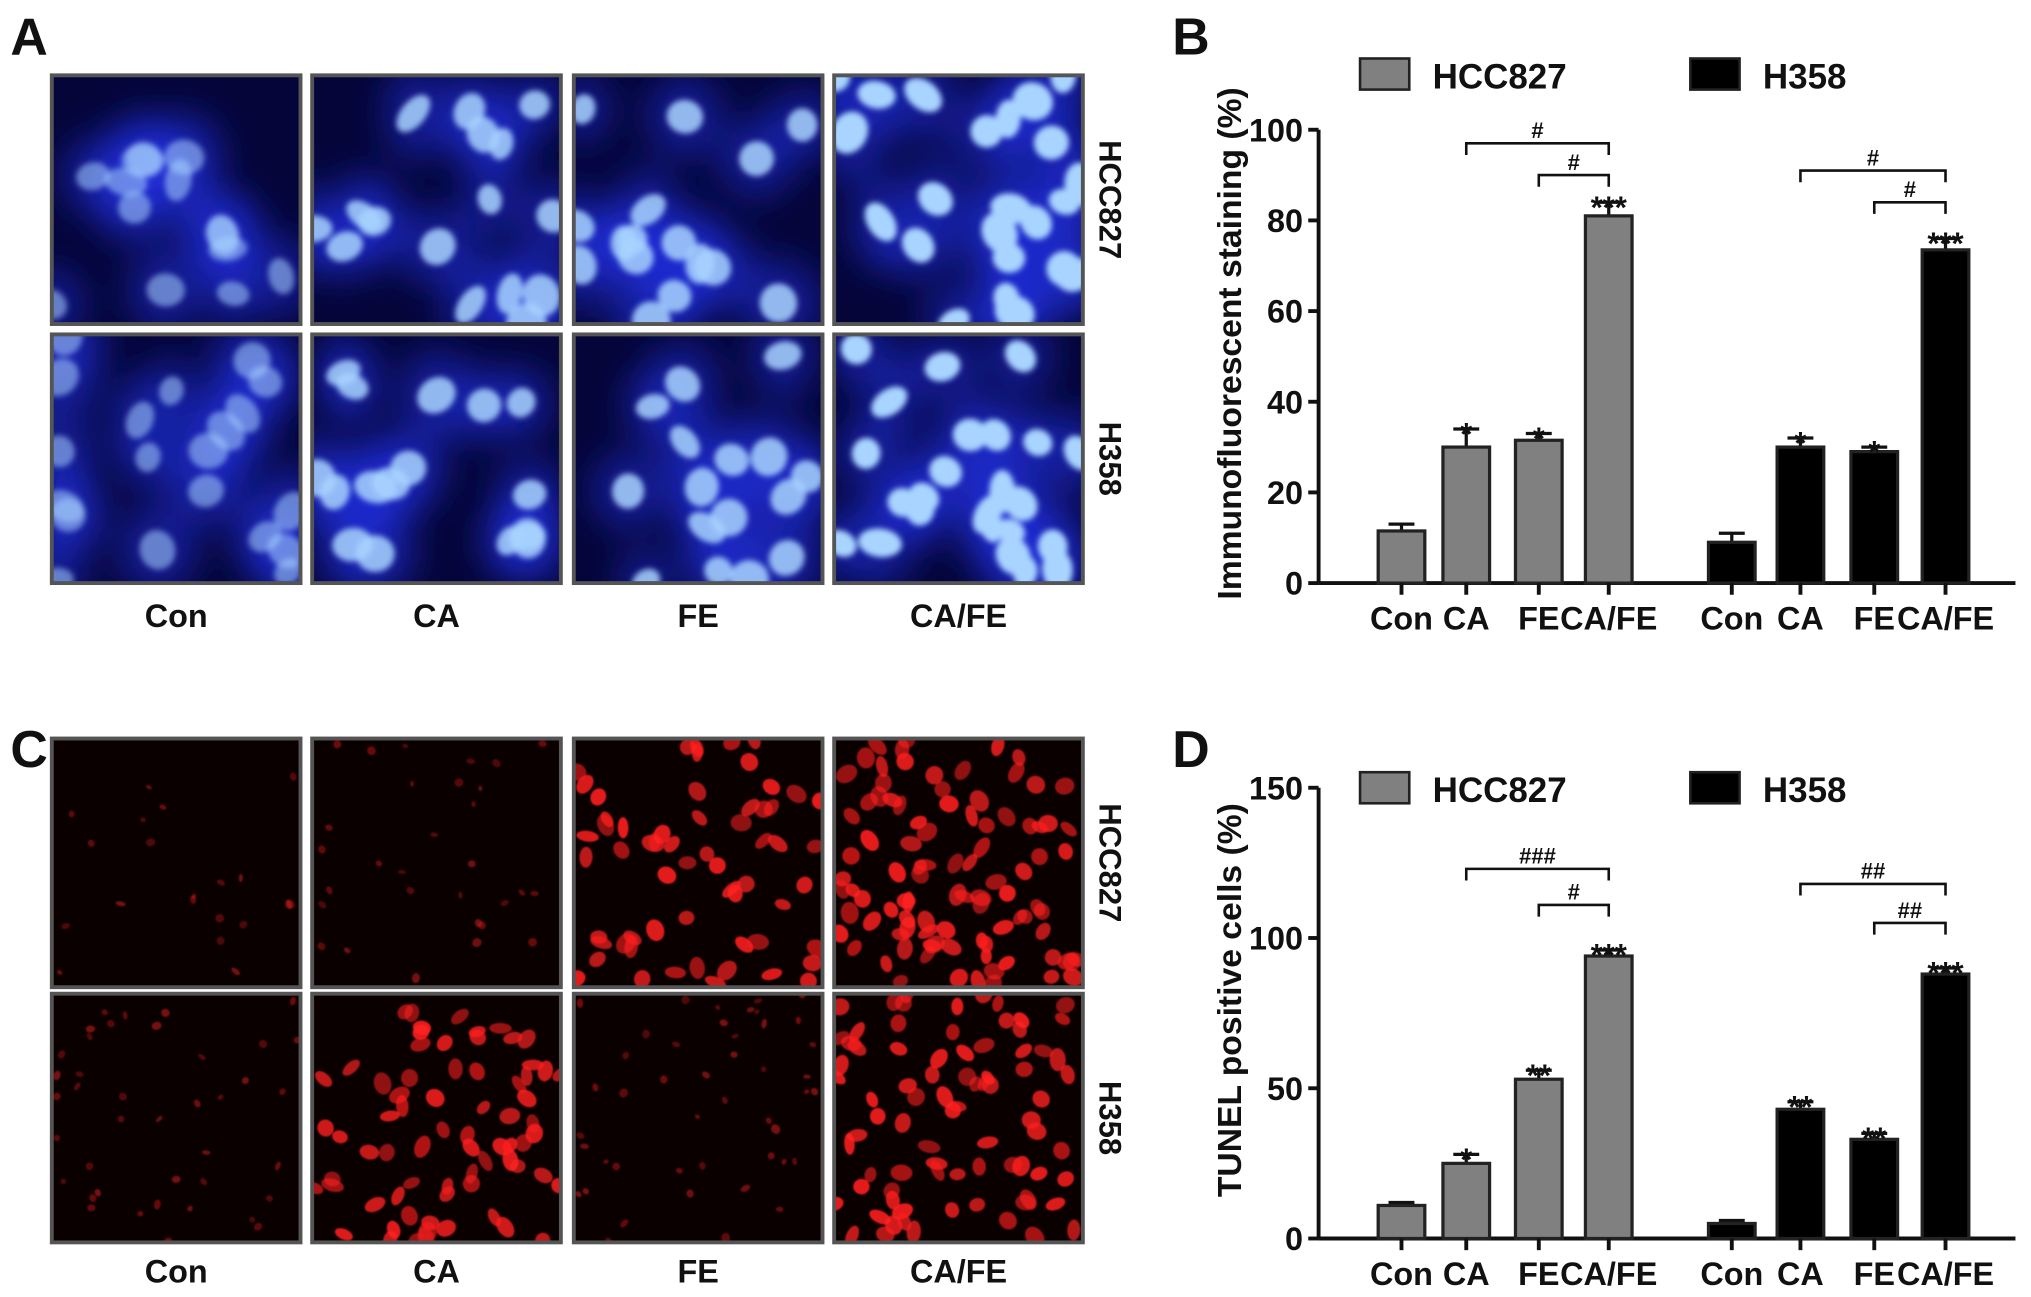 The height and width of the screenshot is (1297, 2031). I want to click on bar-hcc827-con, so click(1401, 557).